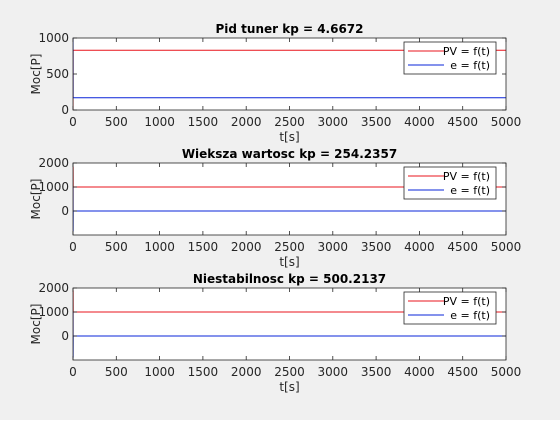 The image size is (560, 425). I want to click on y-tick-label: 500, so click(57, 74).